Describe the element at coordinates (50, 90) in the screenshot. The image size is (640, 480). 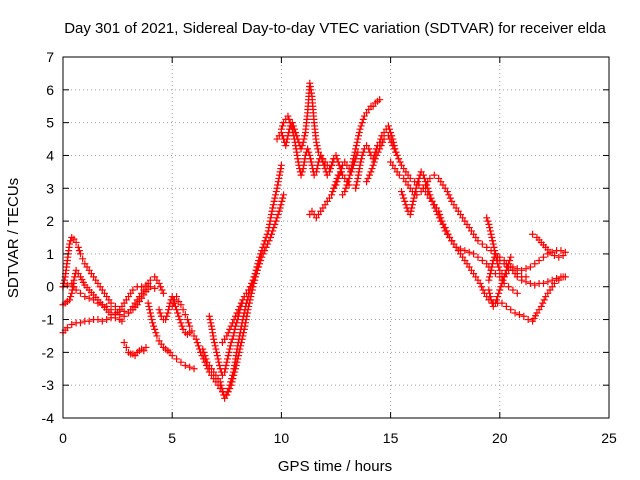
I see `y-tick-label: 6` at that location.